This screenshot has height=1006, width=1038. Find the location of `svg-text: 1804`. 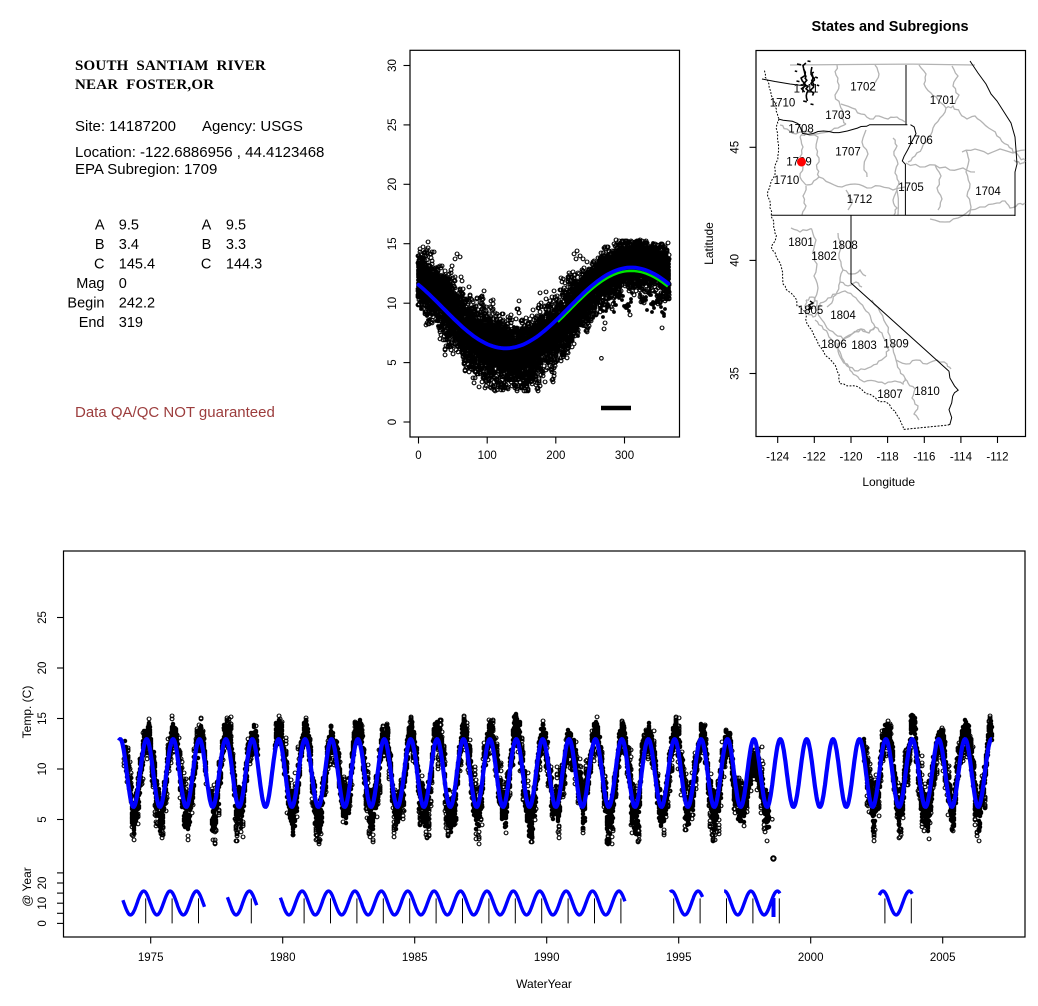

svg-text: 1804 is located at coordinates (843, 316).